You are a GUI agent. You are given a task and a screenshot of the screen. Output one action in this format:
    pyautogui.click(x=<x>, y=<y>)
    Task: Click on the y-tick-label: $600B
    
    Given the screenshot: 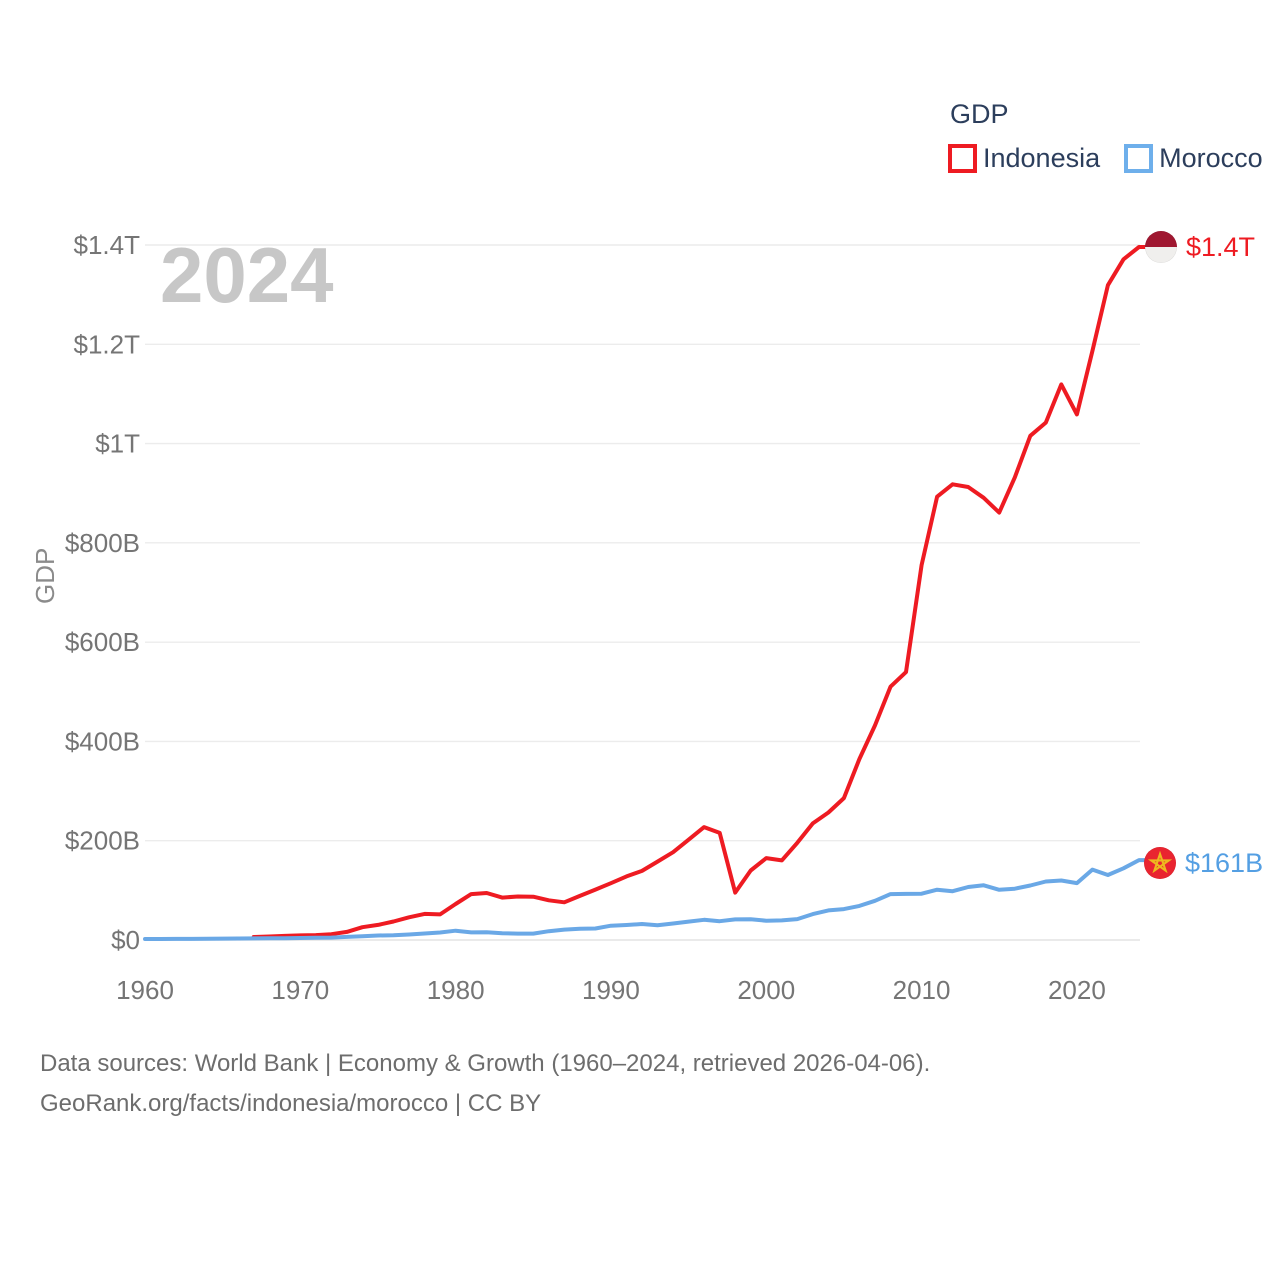 What is the action you would take?
    pyautogui.click(x=102, y=642)
    